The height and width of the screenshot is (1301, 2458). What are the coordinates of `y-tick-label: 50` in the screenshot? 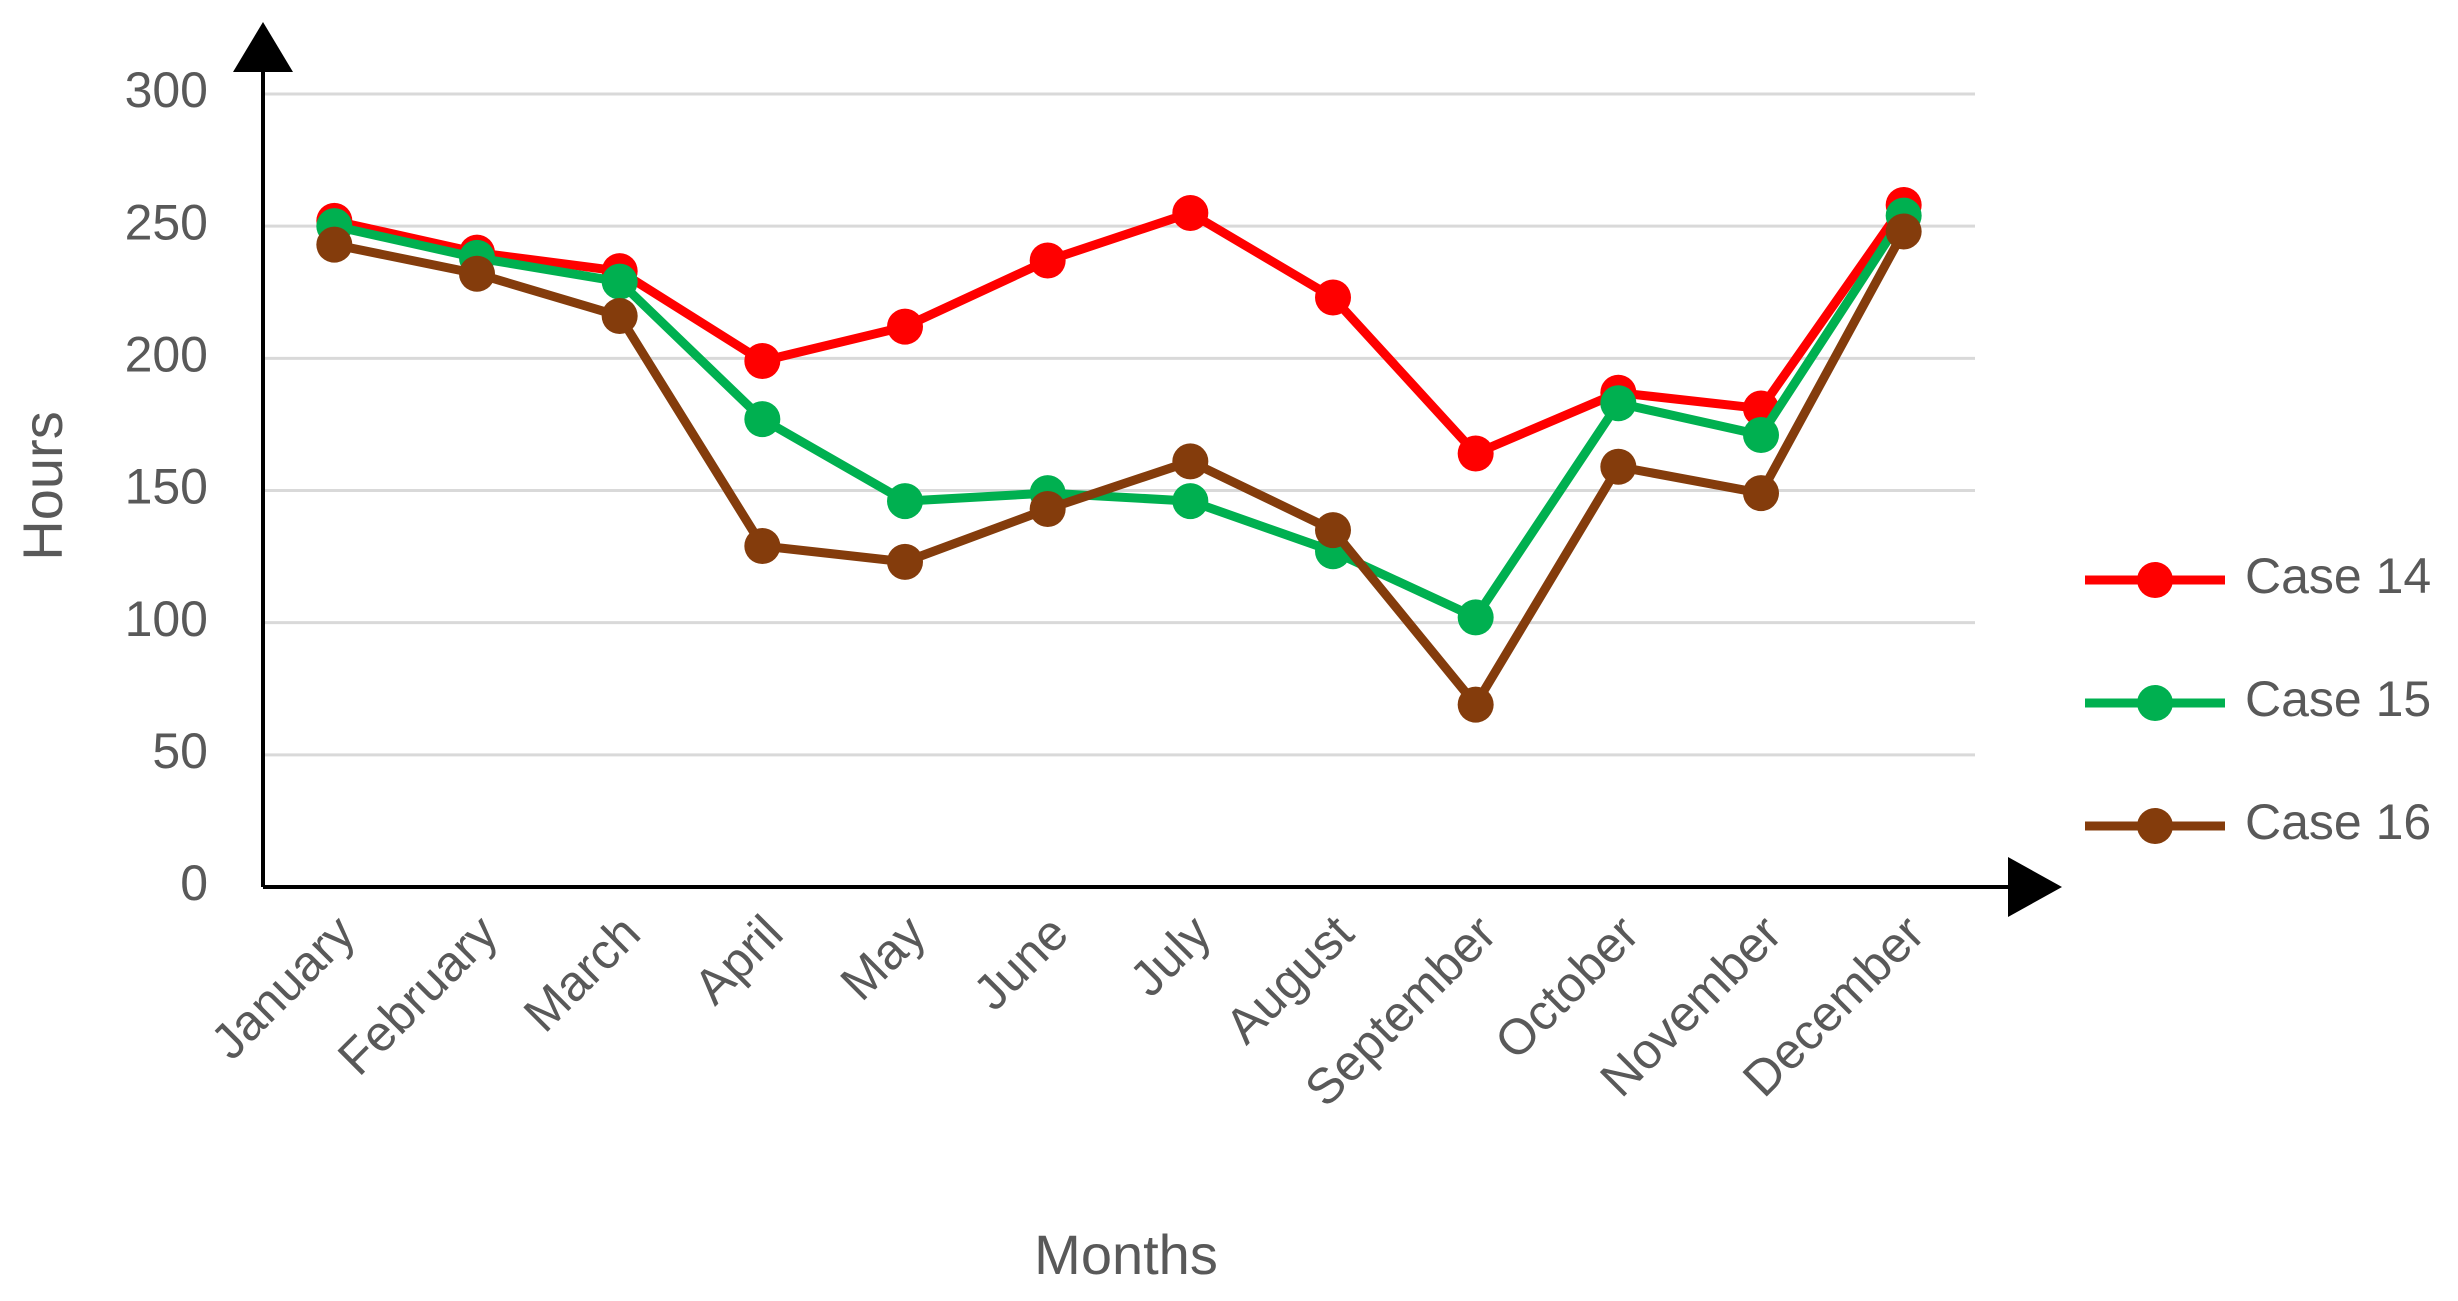 It's located at (180, 751).